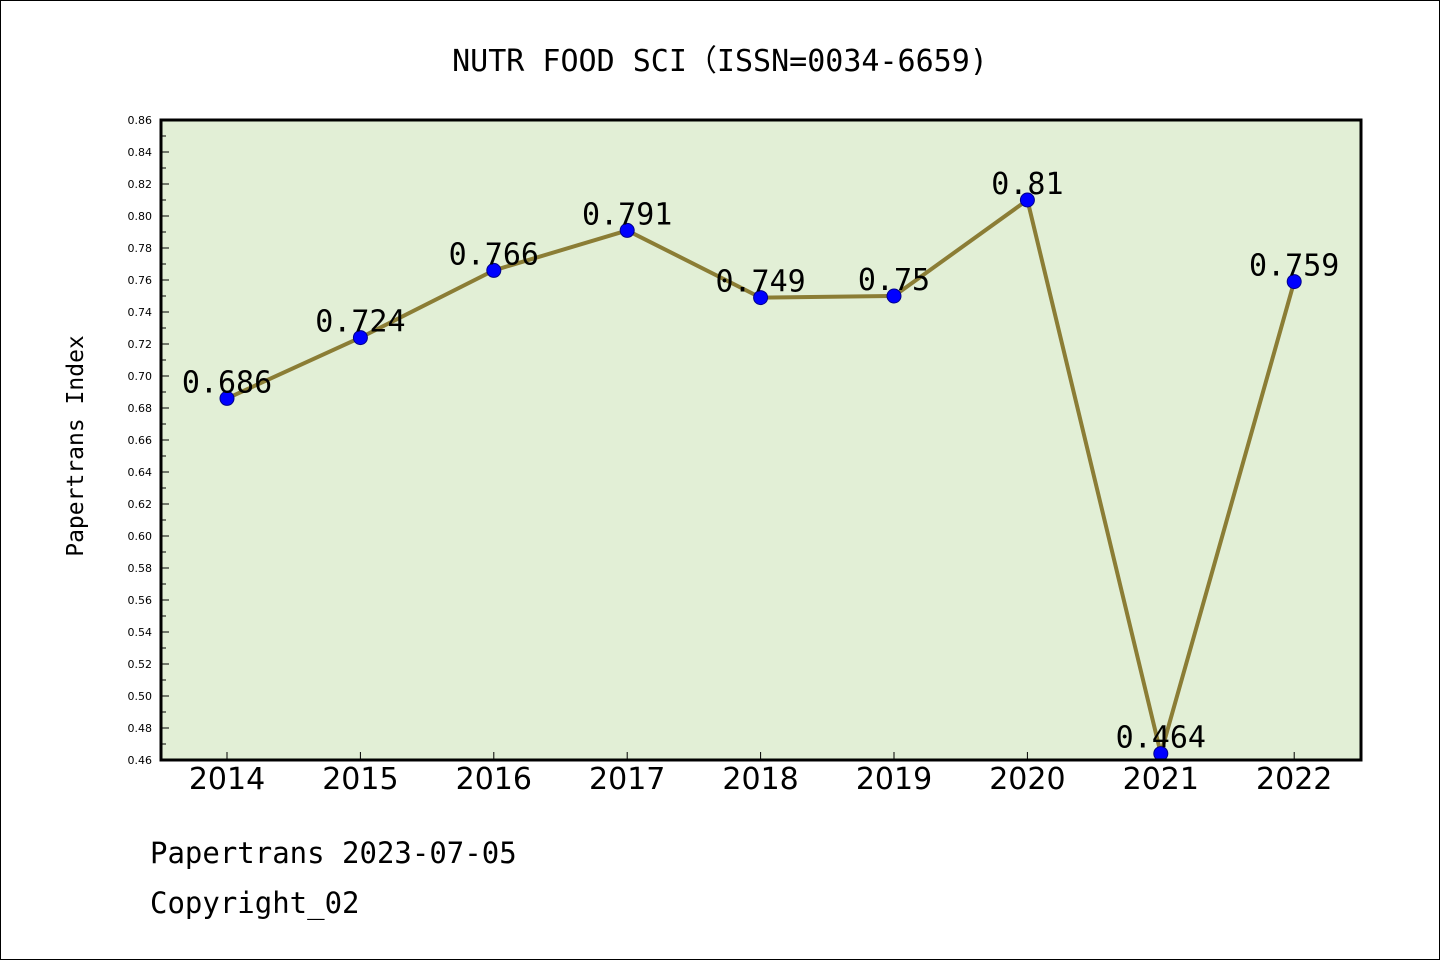  What do you see at coordinates (333, 853) in the screenshot?
I see `footer-date: Papertrans 2023-07-05` at bounding box center [333, 853].